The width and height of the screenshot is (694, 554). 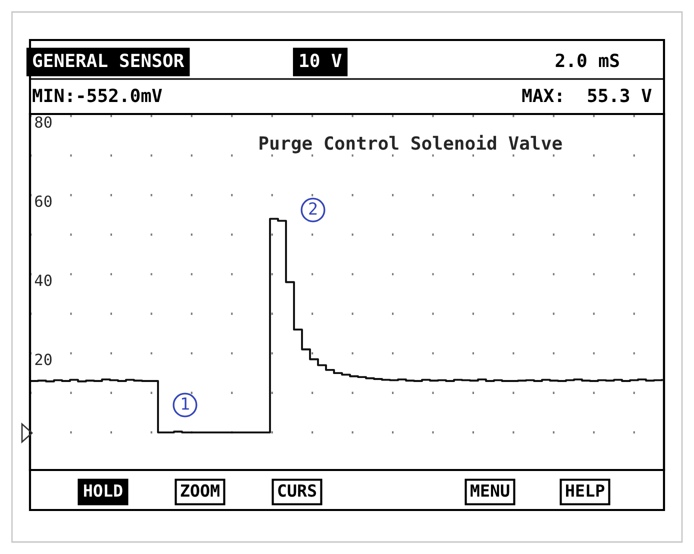 What do you see at coordinates (200, 490) in the screenshot?
I see `text: ZOOM` at bounding box center [200, 490].